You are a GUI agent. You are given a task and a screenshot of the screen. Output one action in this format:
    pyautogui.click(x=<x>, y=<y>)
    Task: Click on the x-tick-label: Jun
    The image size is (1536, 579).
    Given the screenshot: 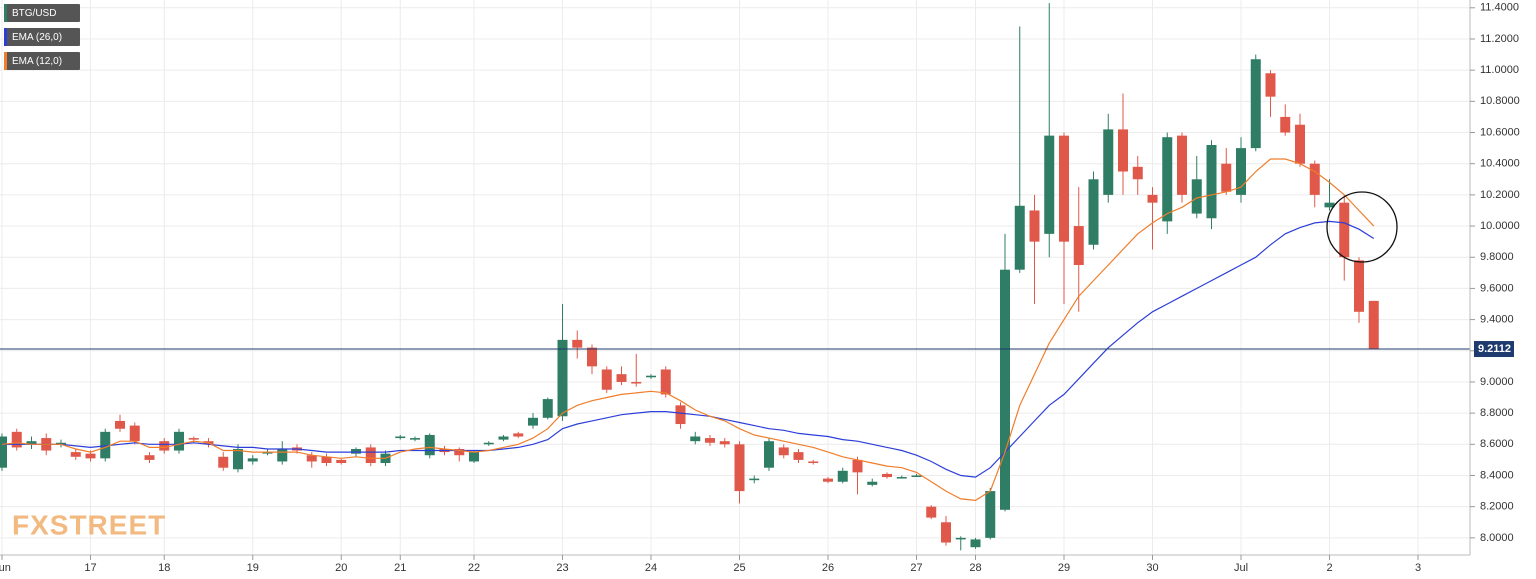 What is the action you would take?
    pyautogui.click(x=5, y=568)
    